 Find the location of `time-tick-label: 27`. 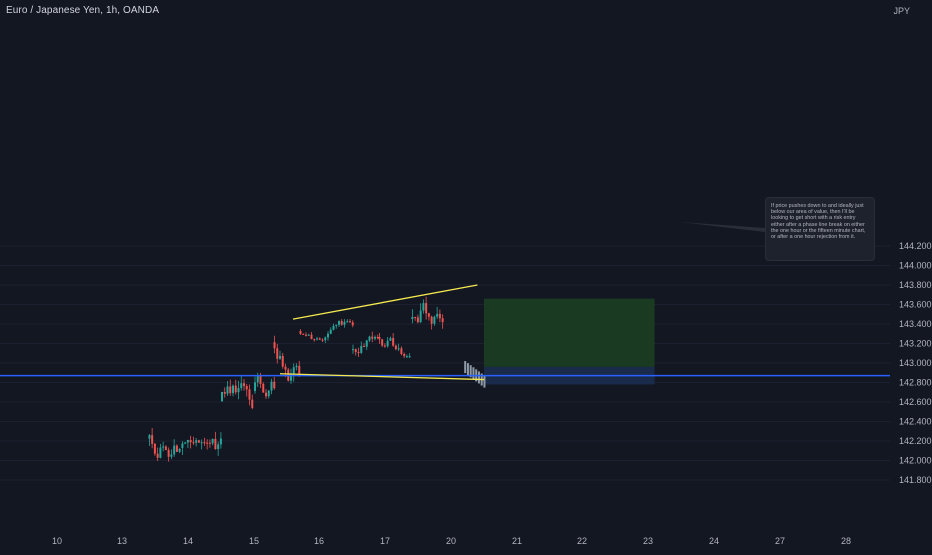

time-tick-label: 27 is located at coordinates (780, 541).